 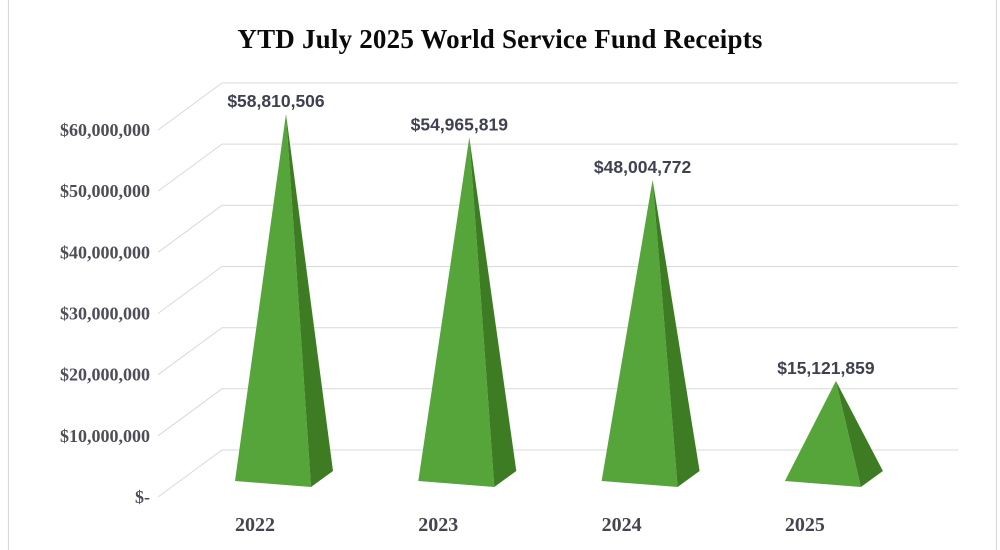 What do you see at coordinates (105, 436) in the screenshot?
I see `y-axis-tick-label: $10,000,000` at bounding box center [105, 436].